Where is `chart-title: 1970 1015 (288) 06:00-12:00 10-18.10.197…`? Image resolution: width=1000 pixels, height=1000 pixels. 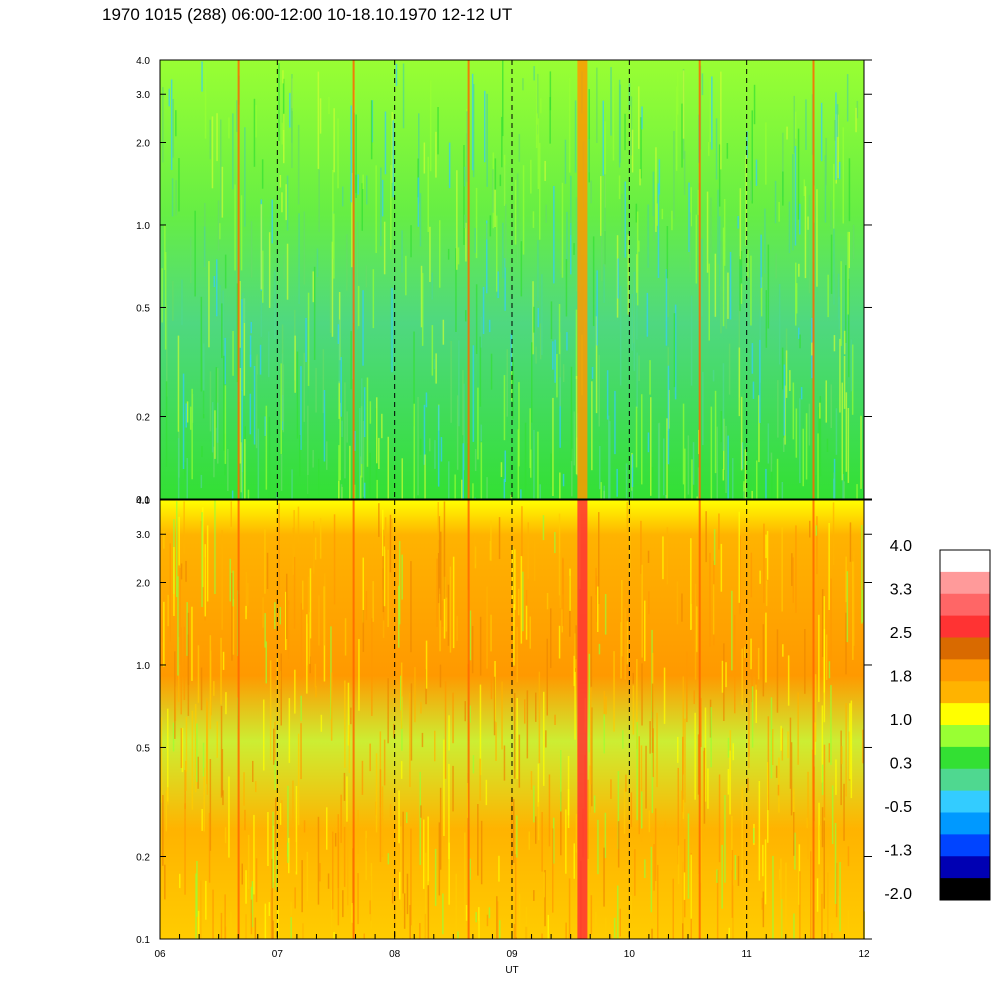
chart-title: 1970 1015 (288) 06:00-12:00 10-18.10.197… is located at coordinates (307, 14).